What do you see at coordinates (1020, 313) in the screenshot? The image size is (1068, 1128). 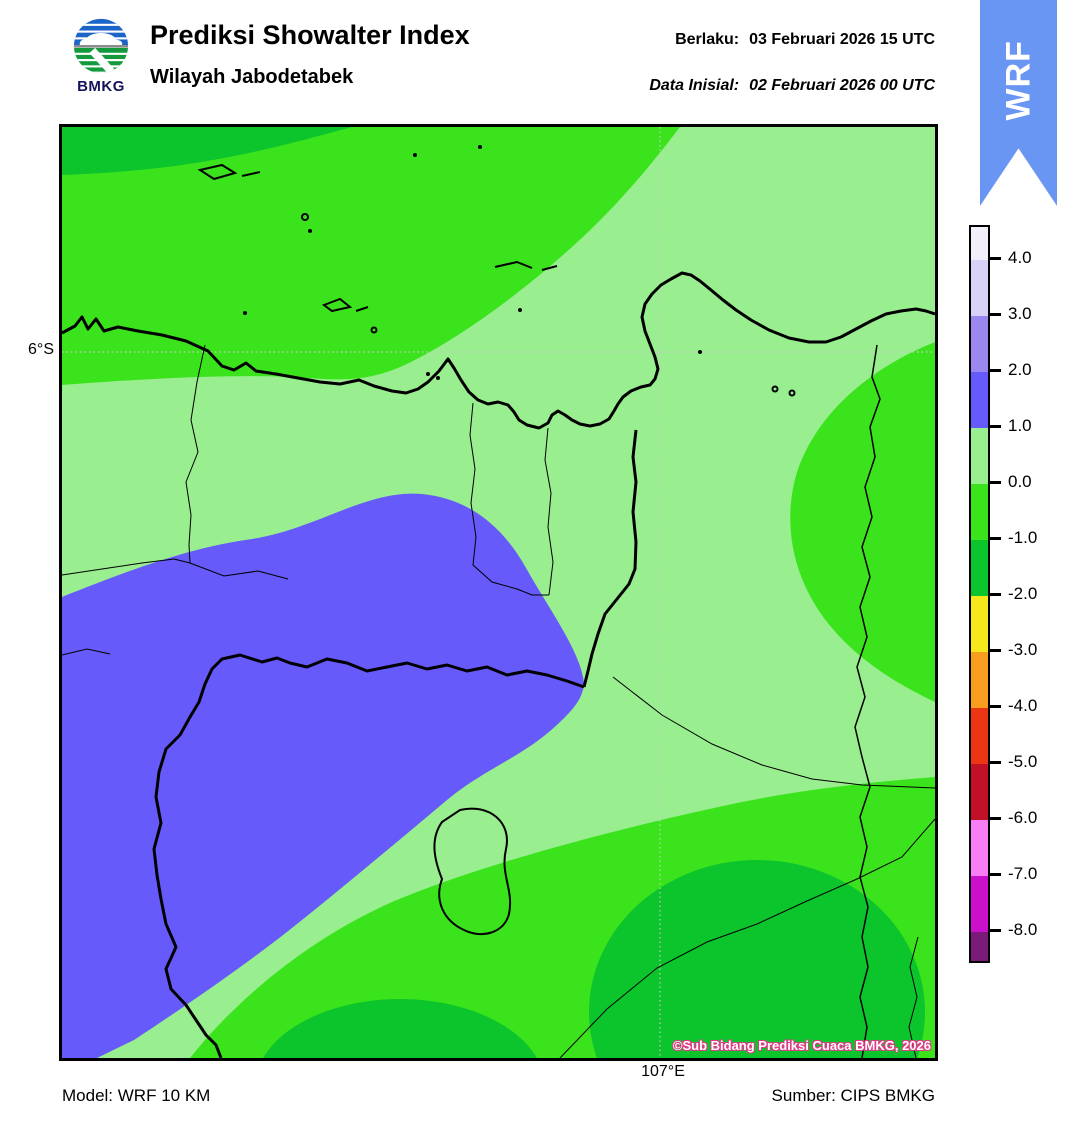 I see `colorbar-tick-label: 3.0` at bounding box center [1020, 313].